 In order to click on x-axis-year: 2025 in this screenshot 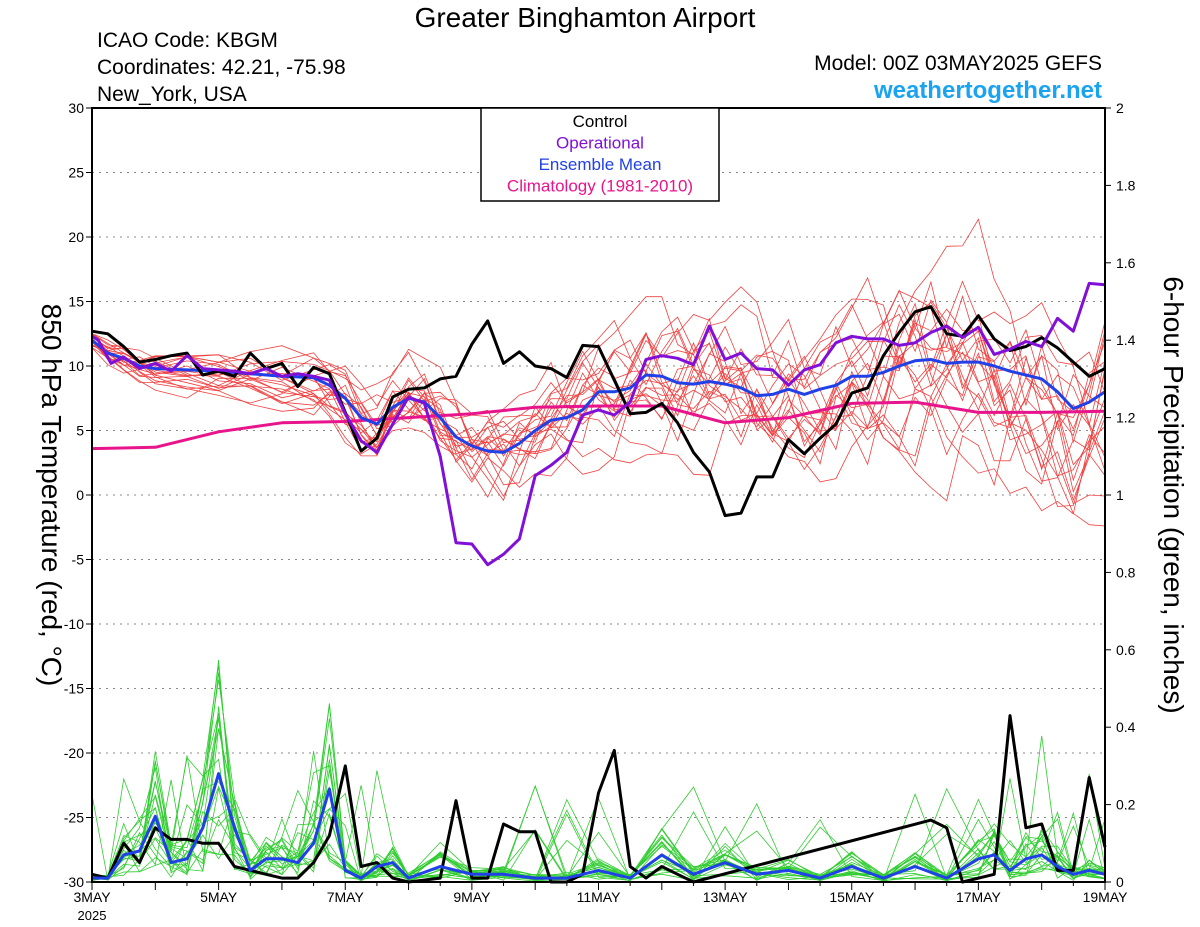, I will do `click(92, 915)`.